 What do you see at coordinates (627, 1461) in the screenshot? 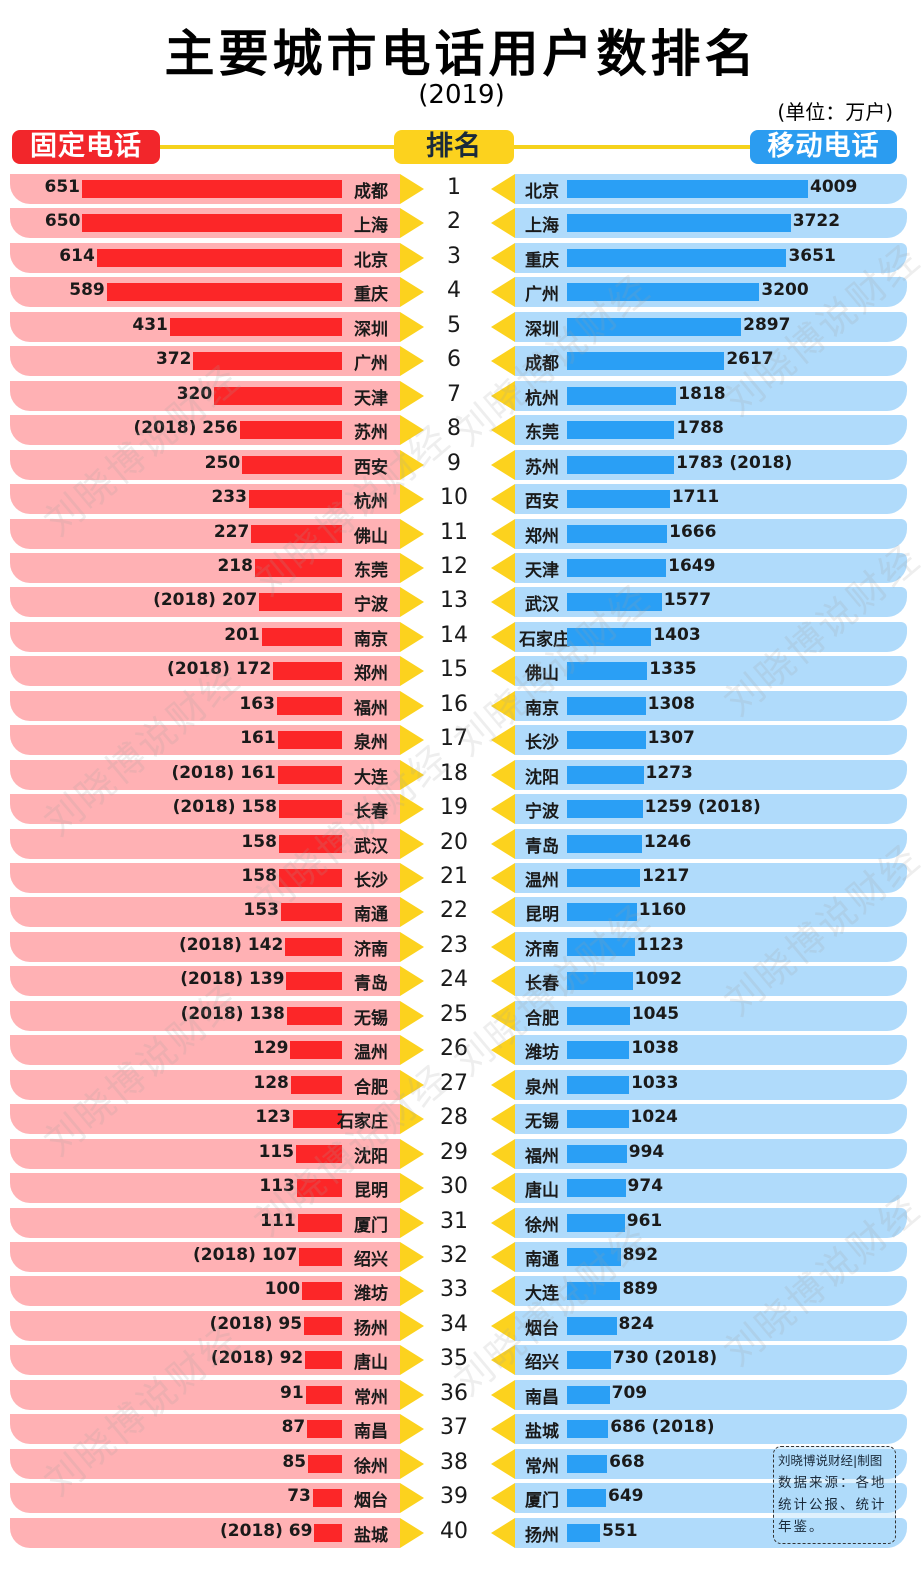
I see `mobile-value-label: 668` at bounding box center [627, 1461].